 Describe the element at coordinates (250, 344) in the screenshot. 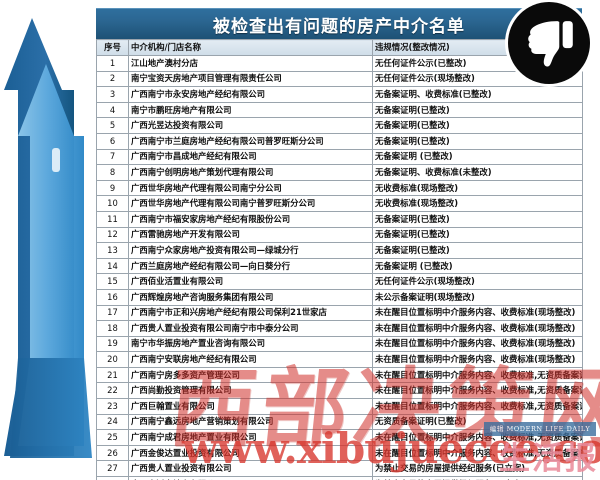

I see `cell-agency-name: 南宁市华振房地产置业咨询有限公司` at that location.